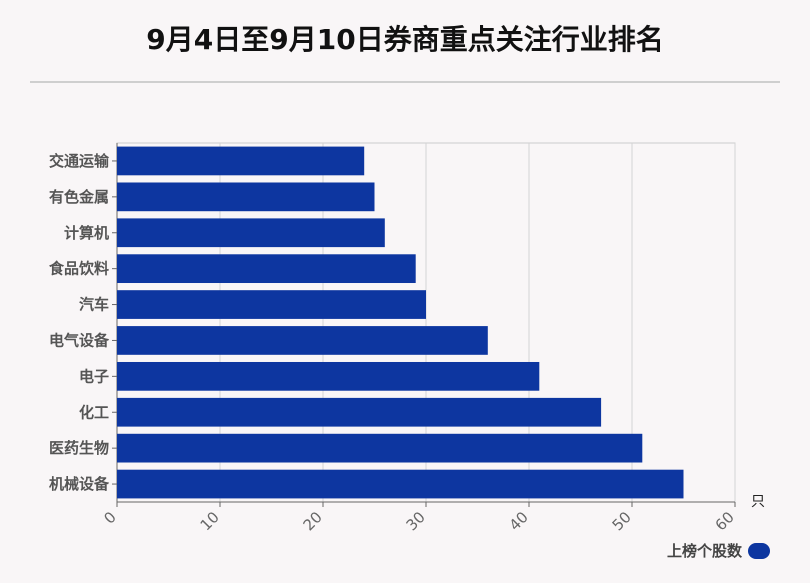  Describe the element at coordinates (94, 376) in the screenshot. I see `category-label: 电子` at that location.